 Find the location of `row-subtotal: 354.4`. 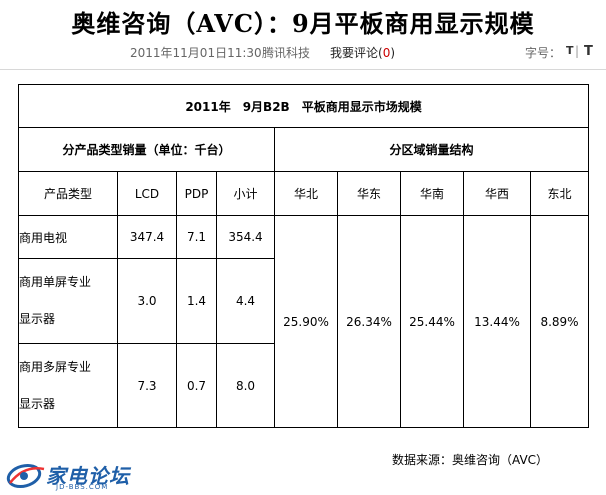

row-subtotal: 354.4 is located at coordinates (245, 237).